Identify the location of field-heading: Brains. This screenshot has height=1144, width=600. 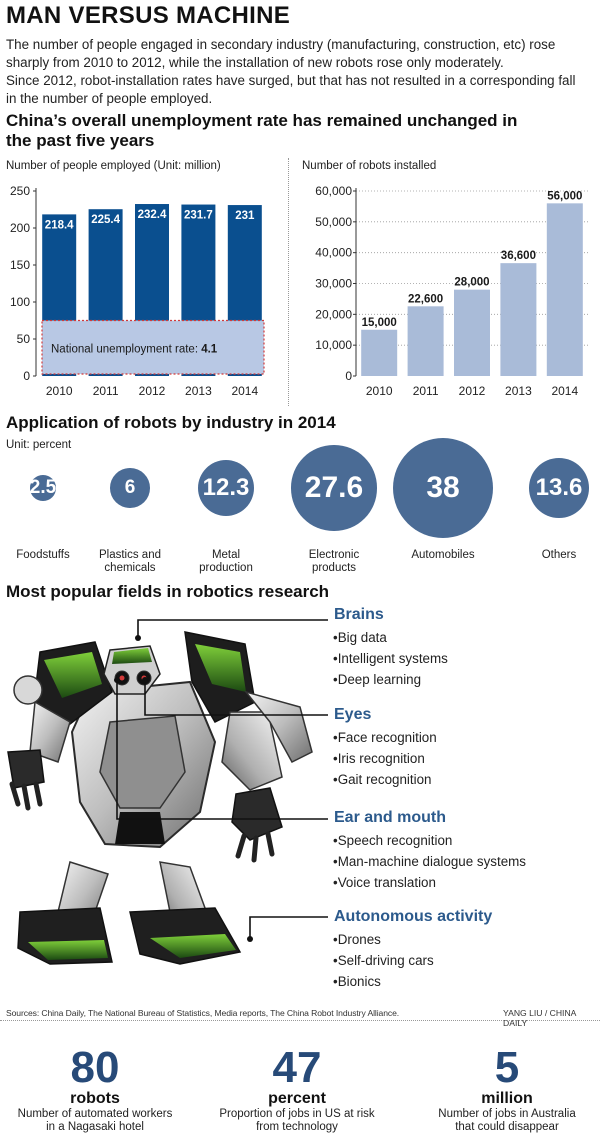
(359, 614).